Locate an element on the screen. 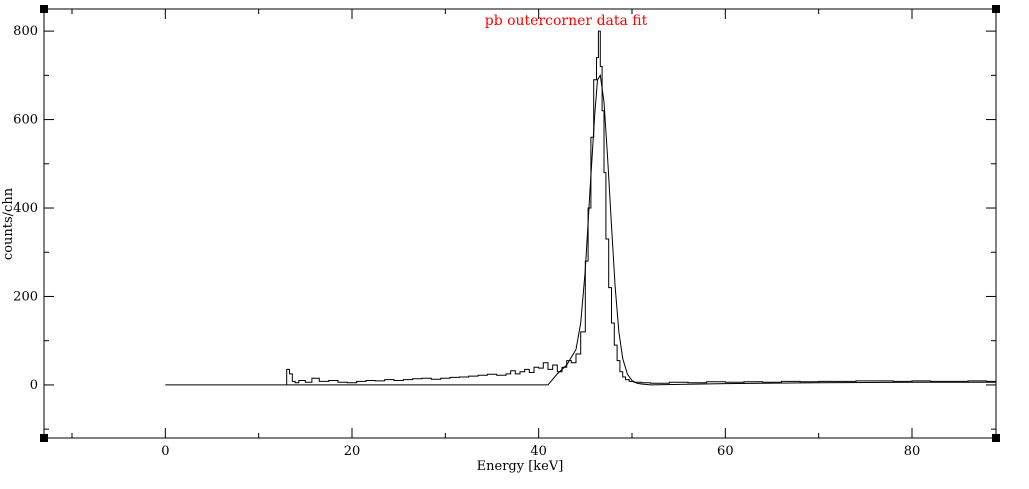 This screenshot has width=1029, height=489. y-tick-label: 200 is located at coordinates (25, 296).